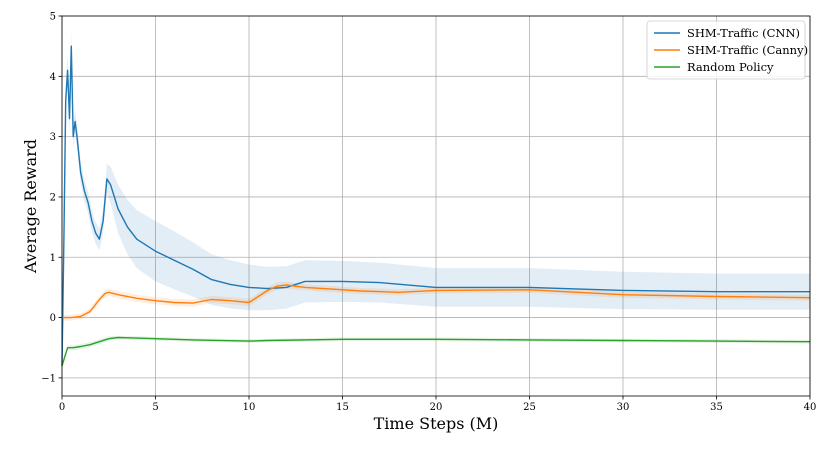  Describe the element at coordinates (716, 407) in the screenshot. I see `x-tick-label: 35` at that location.